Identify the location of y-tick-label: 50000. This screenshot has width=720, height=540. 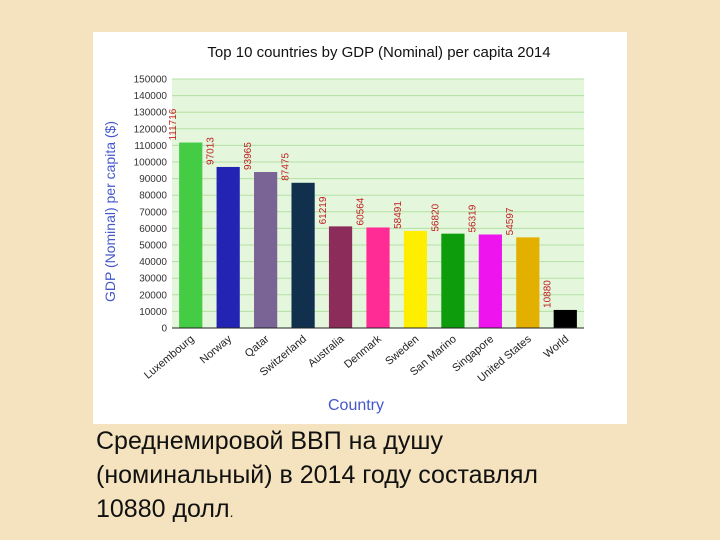
(153, 246).